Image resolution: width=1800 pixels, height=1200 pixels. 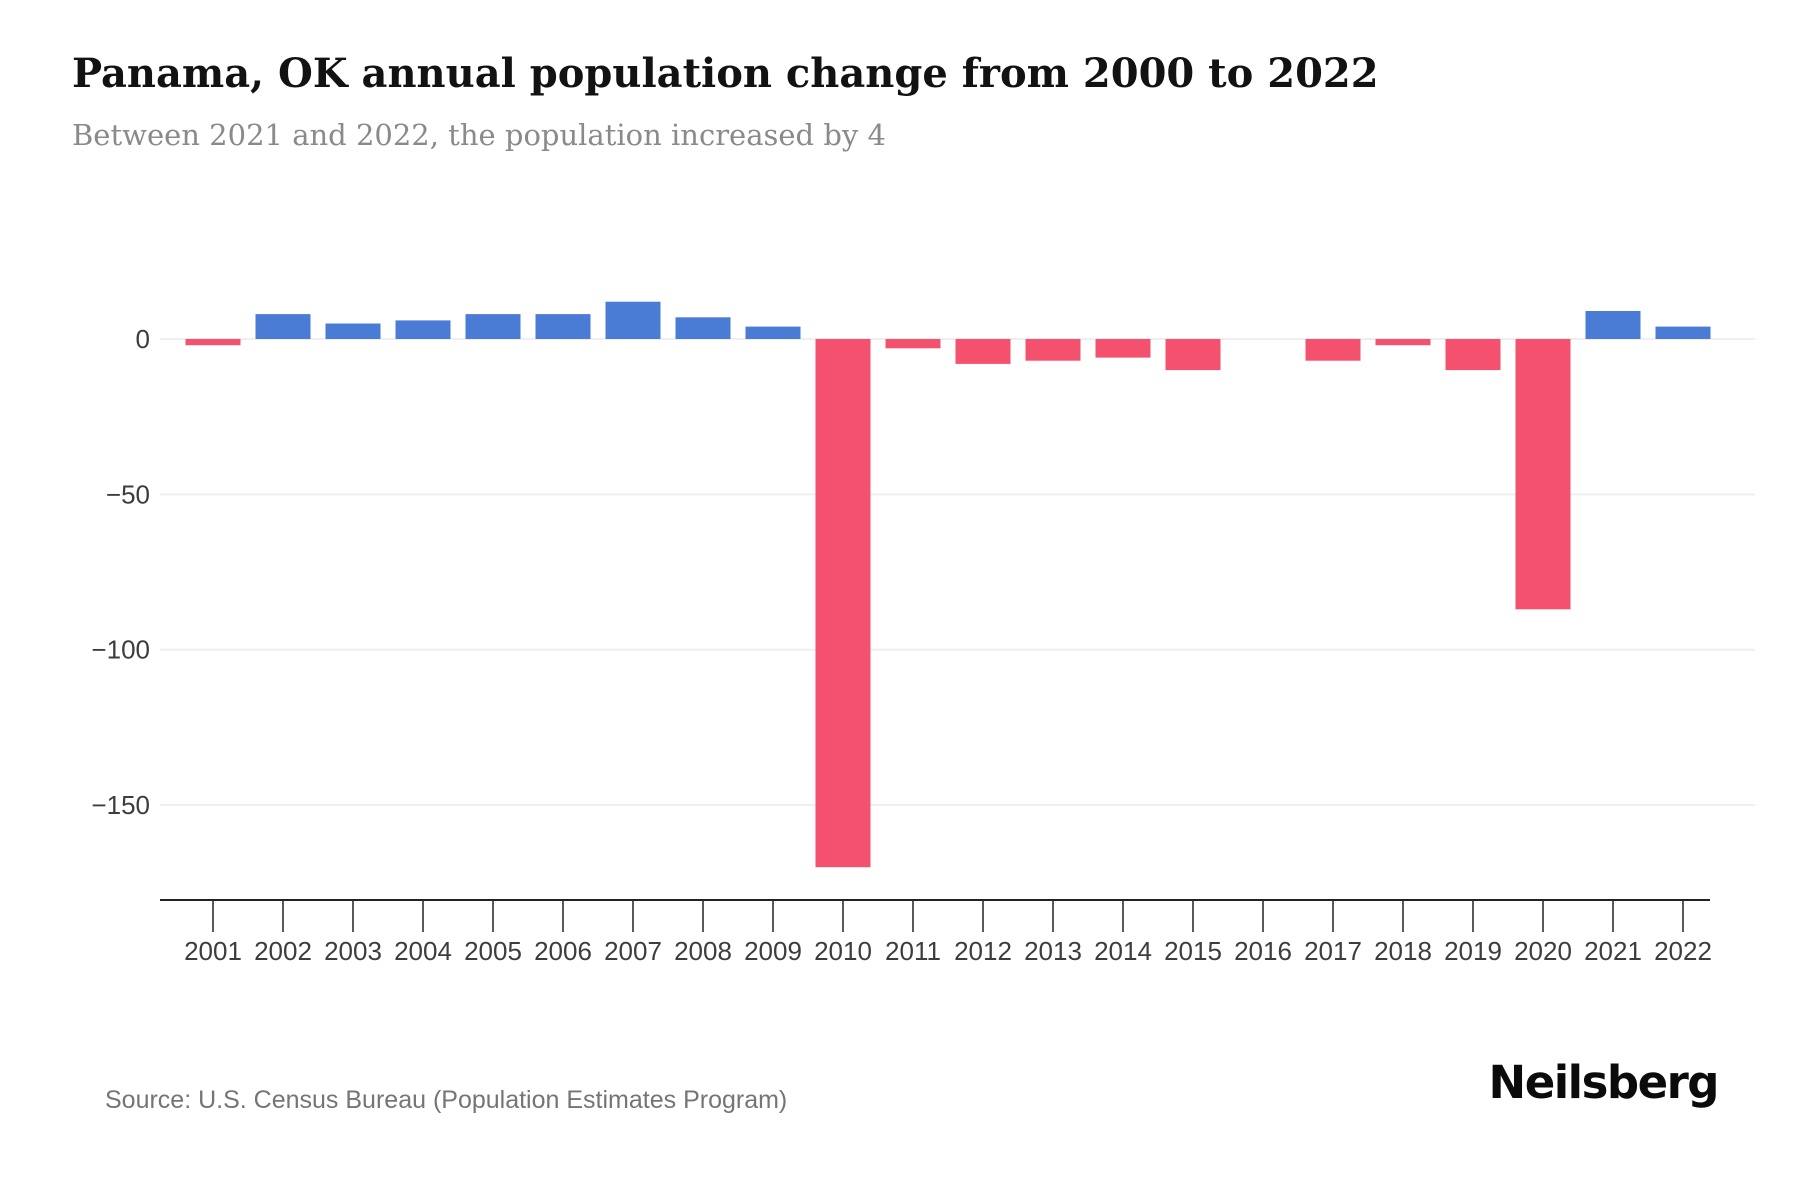 I want to click on bar-2022, so click(x=1683, y=332).